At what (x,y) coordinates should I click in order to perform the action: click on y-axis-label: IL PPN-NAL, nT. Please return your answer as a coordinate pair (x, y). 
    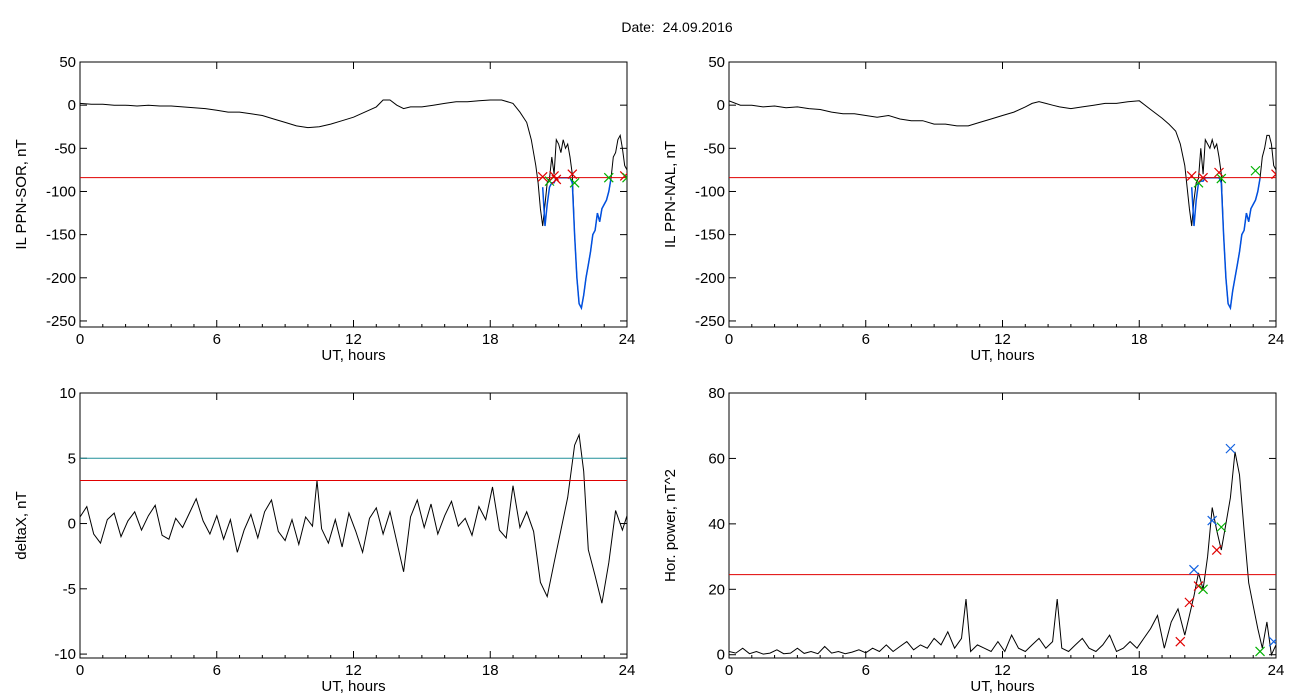
    Looking at the image, I should click on (670, 194).